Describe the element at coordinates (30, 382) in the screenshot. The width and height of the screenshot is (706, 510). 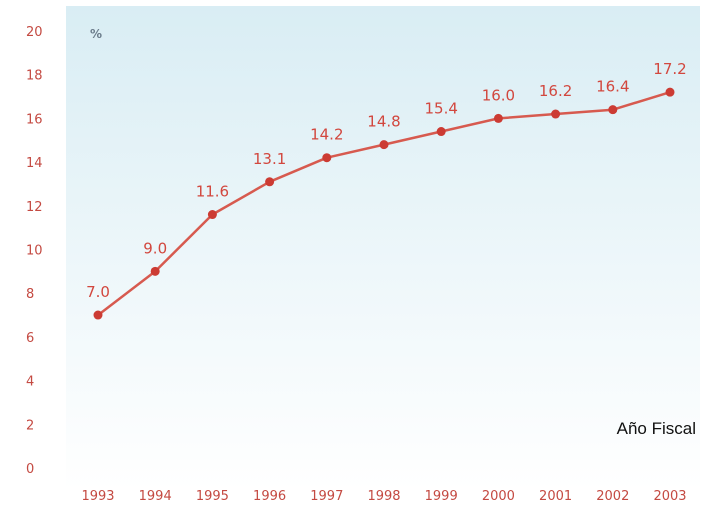
I see `y-tick-label: 4` at that location.